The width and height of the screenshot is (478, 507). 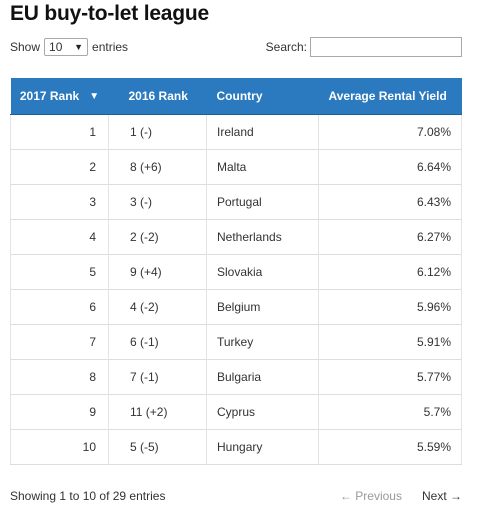 I want to click on cell-yield: 7.08%, so click(x=390, y=131).